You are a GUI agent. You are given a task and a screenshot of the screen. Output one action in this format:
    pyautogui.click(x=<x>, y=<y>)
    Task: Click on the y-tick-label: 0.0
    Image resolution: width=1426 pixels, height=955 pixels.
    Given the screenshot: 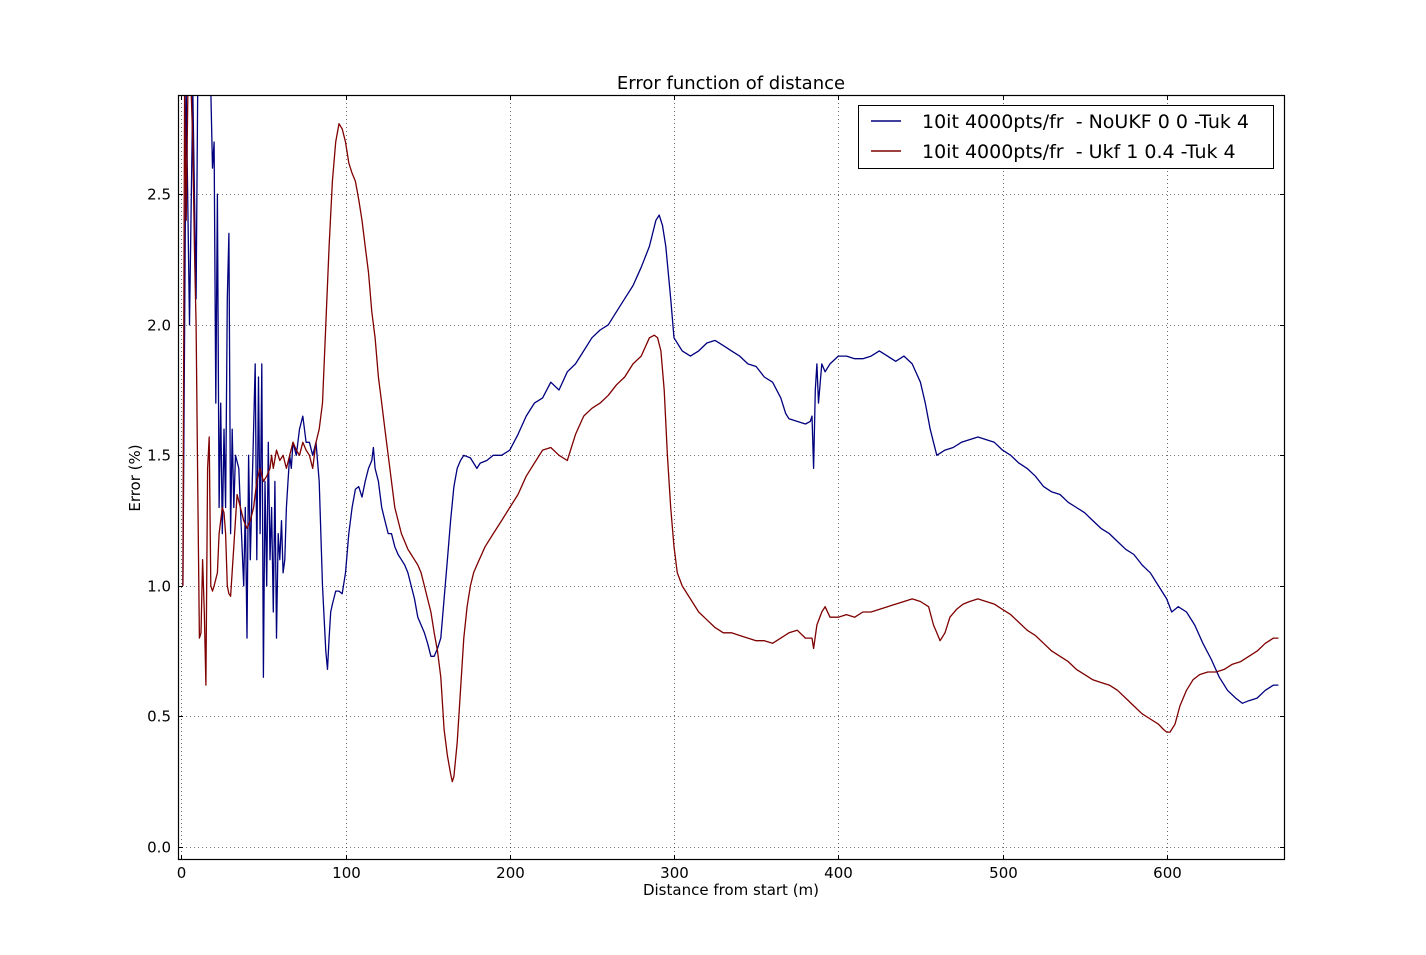 What is the action you would take?
    pyautogui.click(x=159, y=848)
    